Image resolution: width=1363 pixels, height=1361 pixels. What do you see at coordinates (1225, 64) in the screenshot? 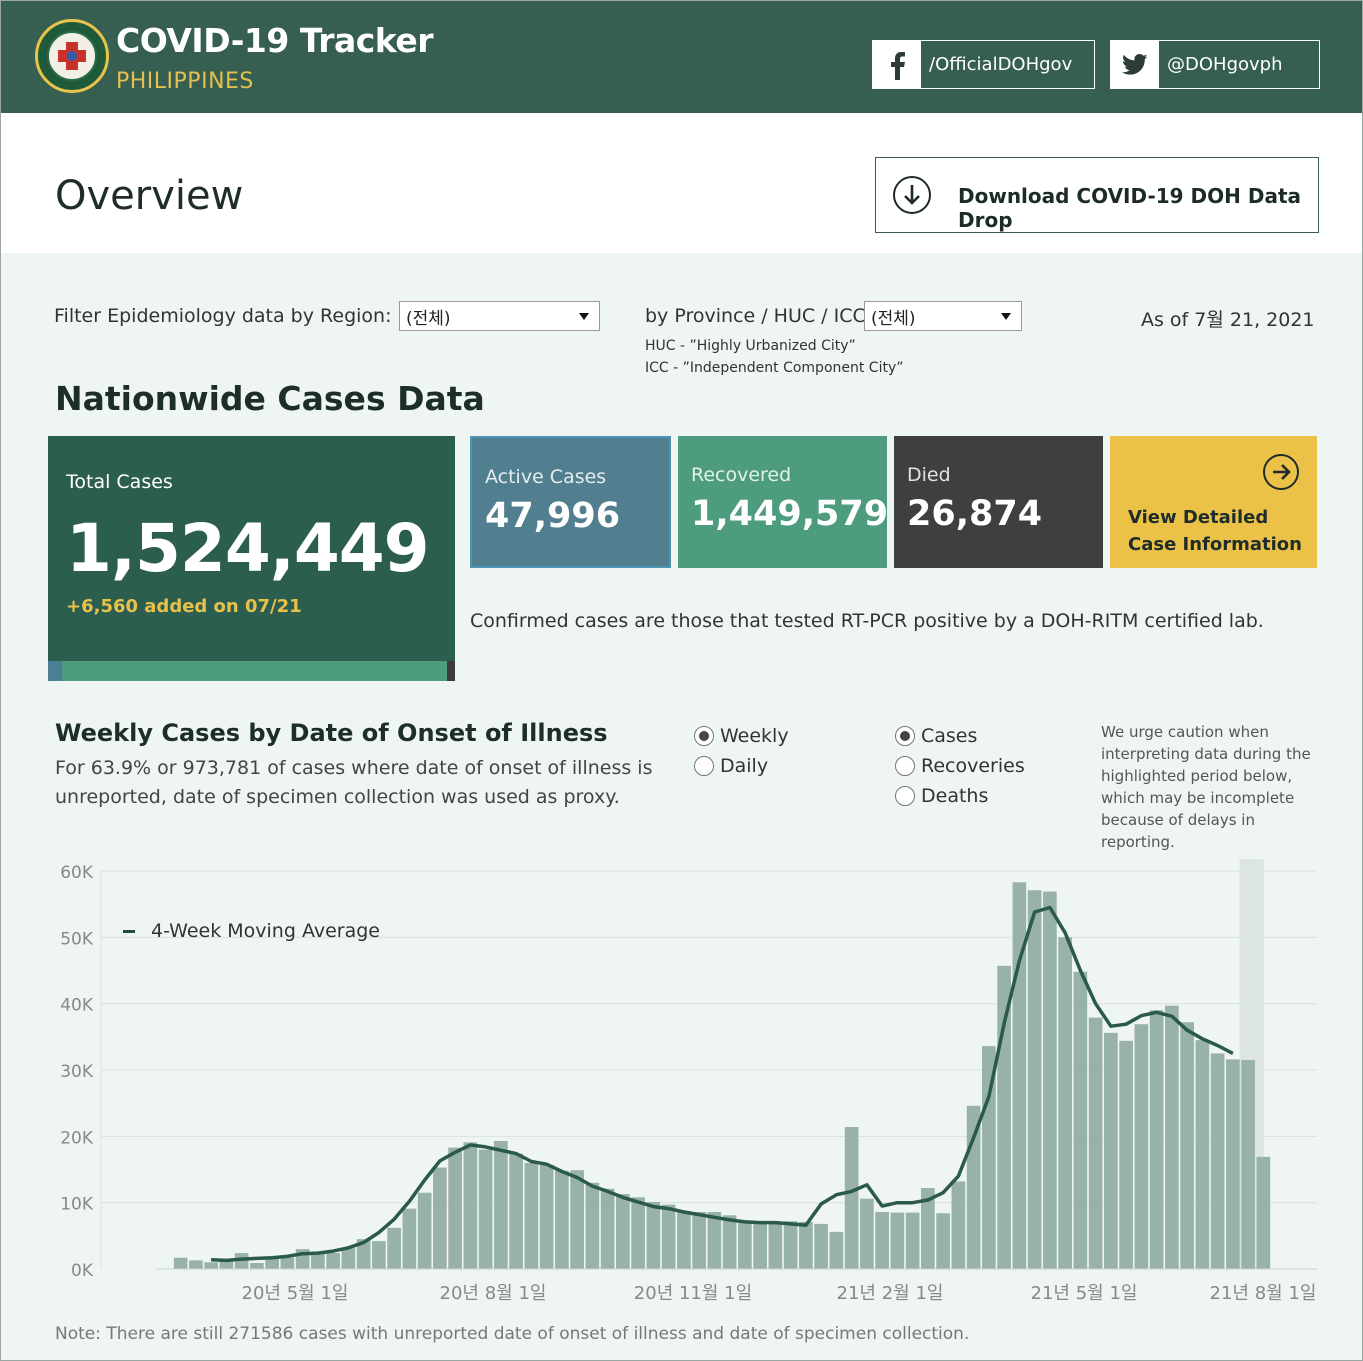
I see `twitter-label: @DOHgovph` at bounding box center [1225, 64].